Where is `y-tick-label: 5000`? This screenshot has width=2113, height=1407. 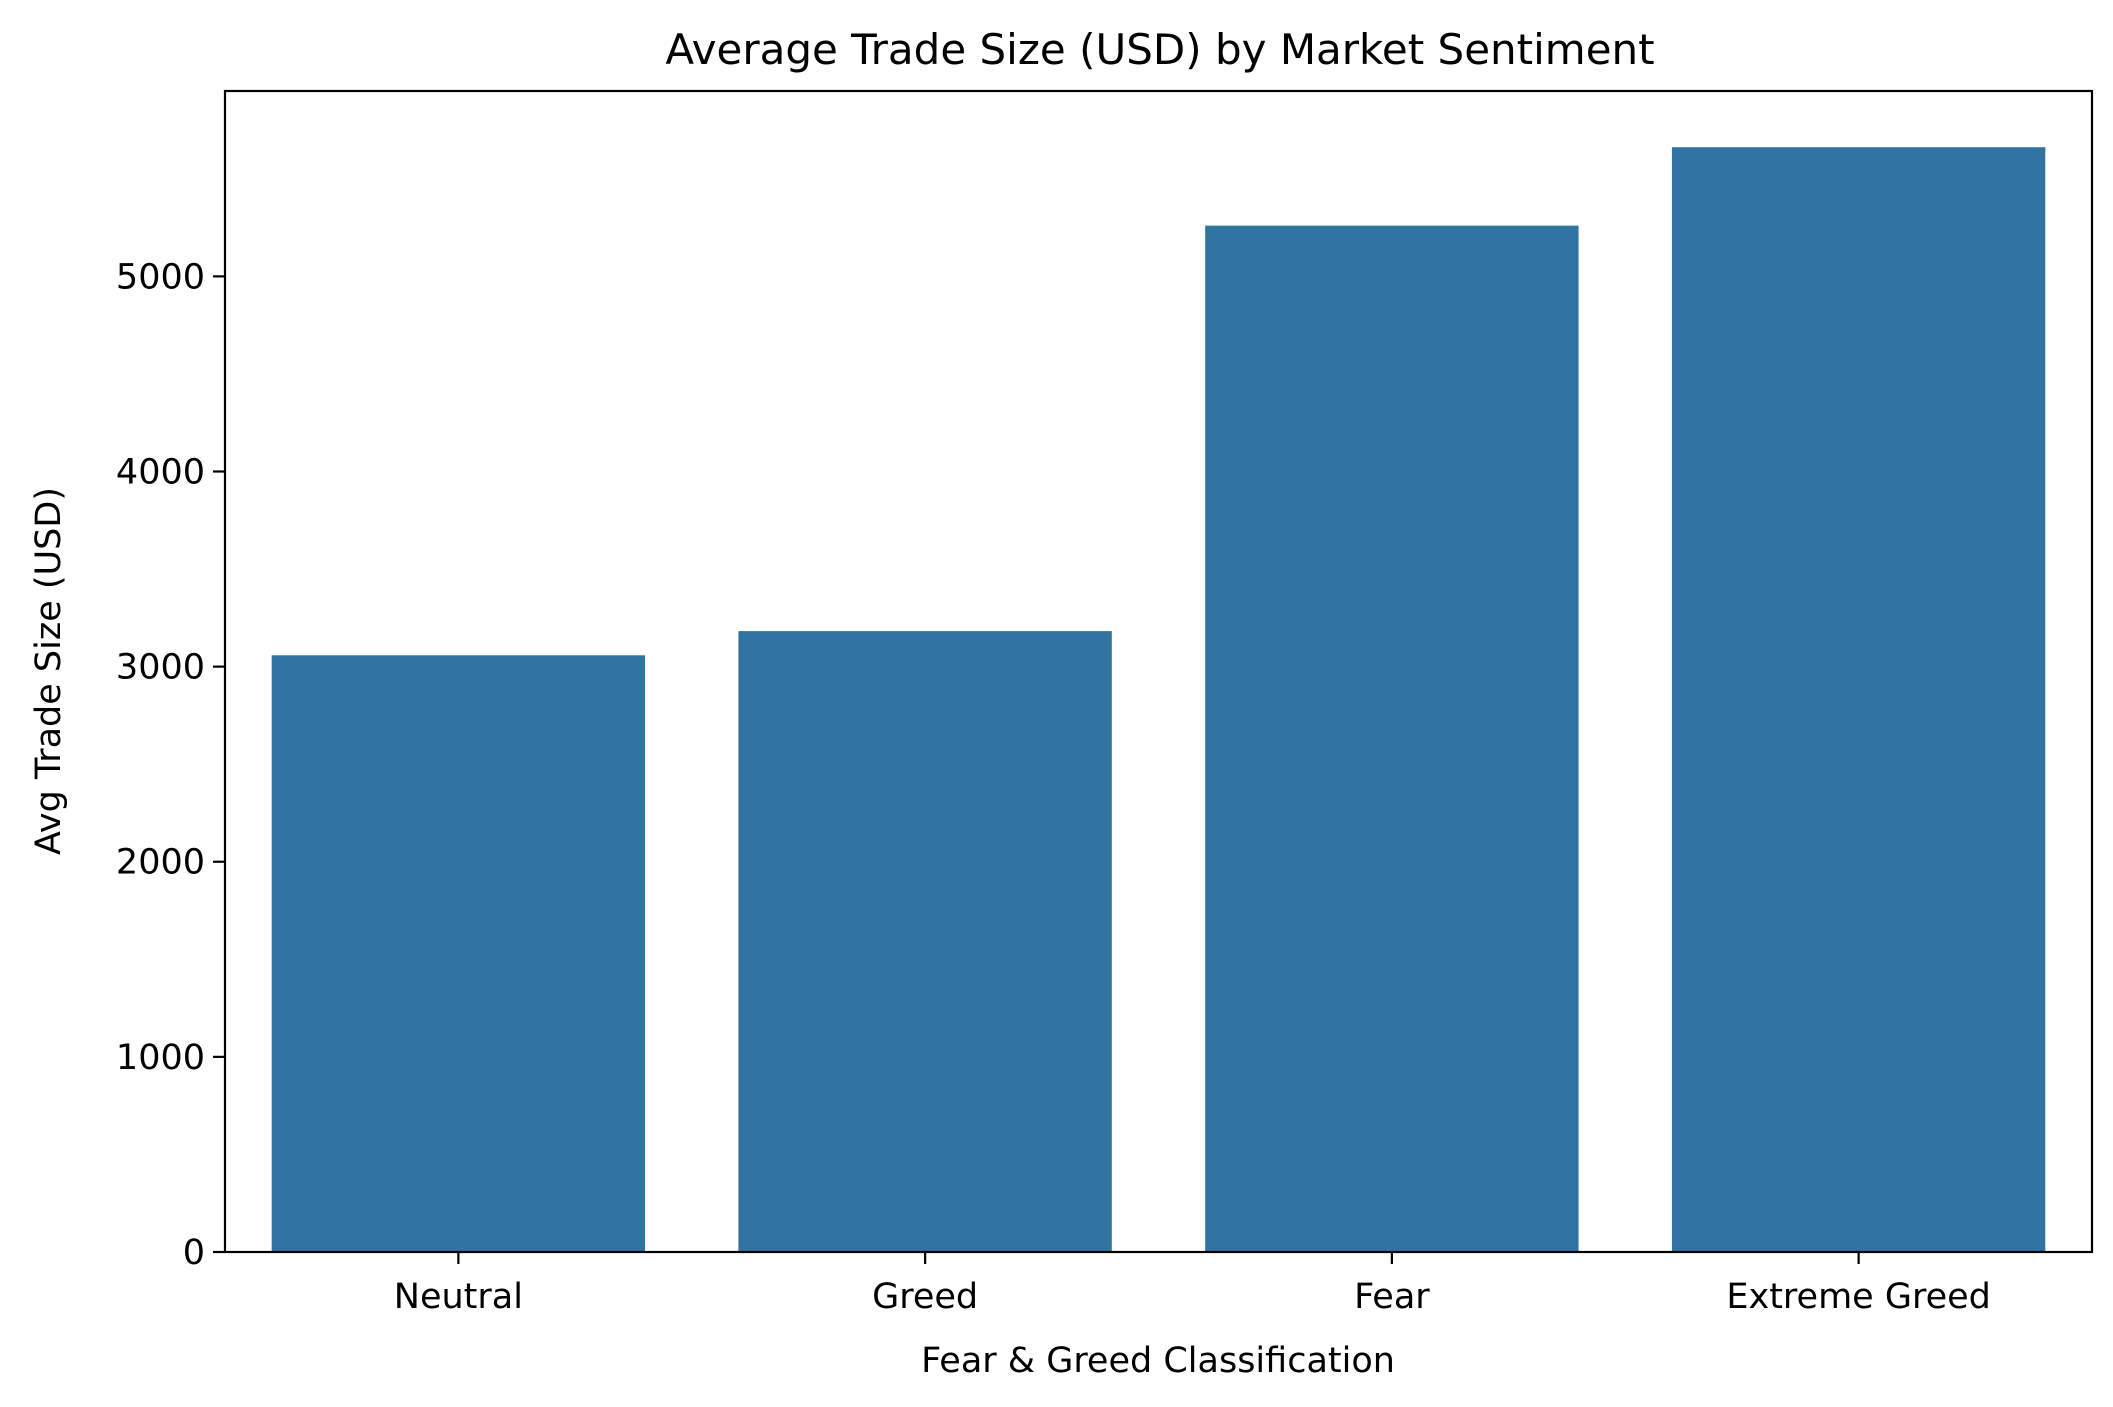
y-tick-label: 5000 is located at coordinates (160, 277).